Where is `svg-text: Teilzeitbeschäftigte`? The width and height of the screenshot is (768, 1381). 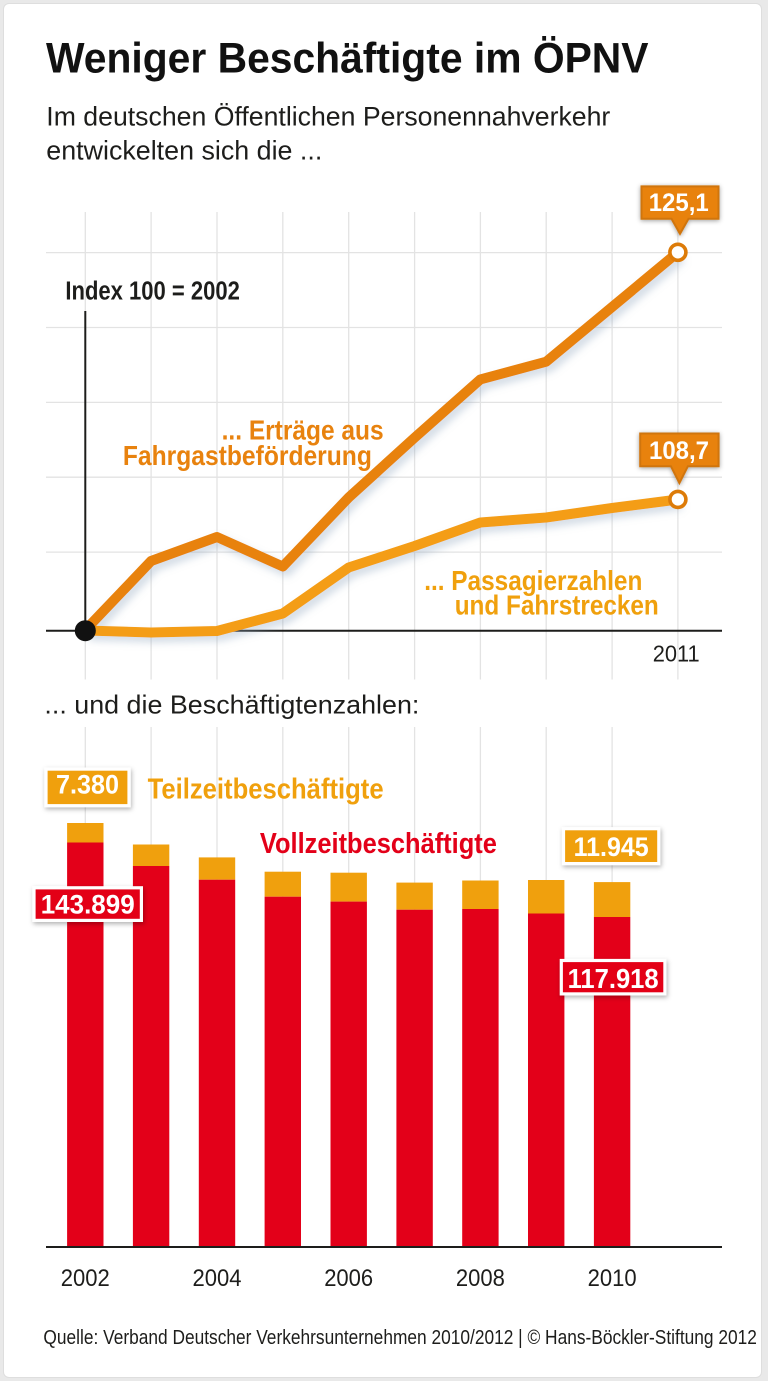
svg-text: Teilzeitbeschäftigte is located at coordinates (266, 790).